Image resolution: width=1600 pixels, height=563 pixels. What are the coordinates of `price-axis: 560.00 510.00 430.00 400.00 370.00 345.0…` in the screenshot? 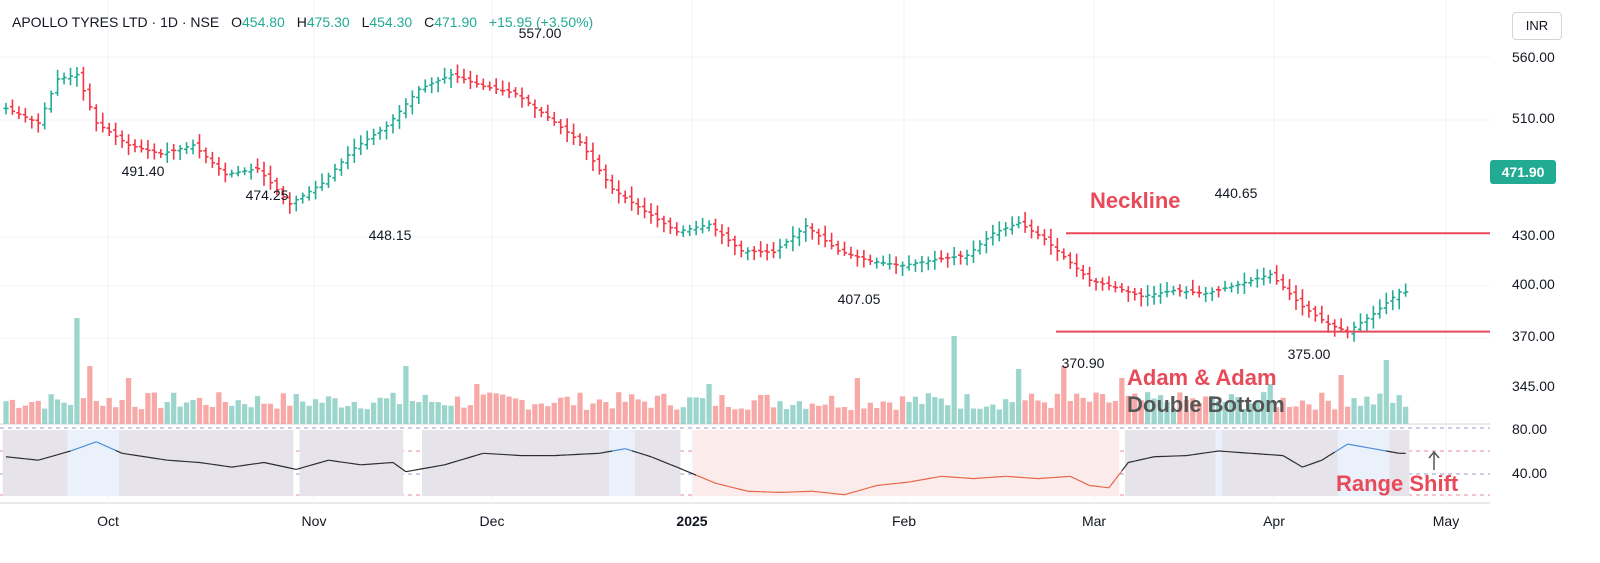 It's located at (1533, 265).